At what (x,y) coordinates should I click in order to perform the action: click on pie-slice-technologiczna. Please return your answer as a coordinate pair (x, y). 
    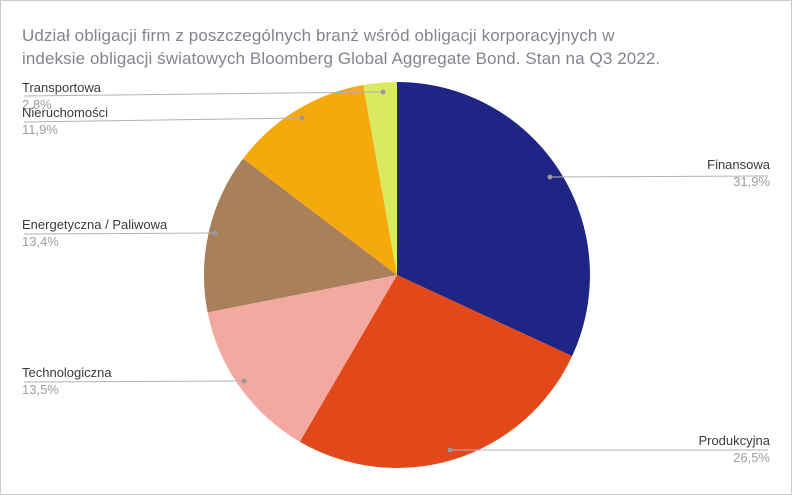
    Looking at the image, I should click on (302, 358).